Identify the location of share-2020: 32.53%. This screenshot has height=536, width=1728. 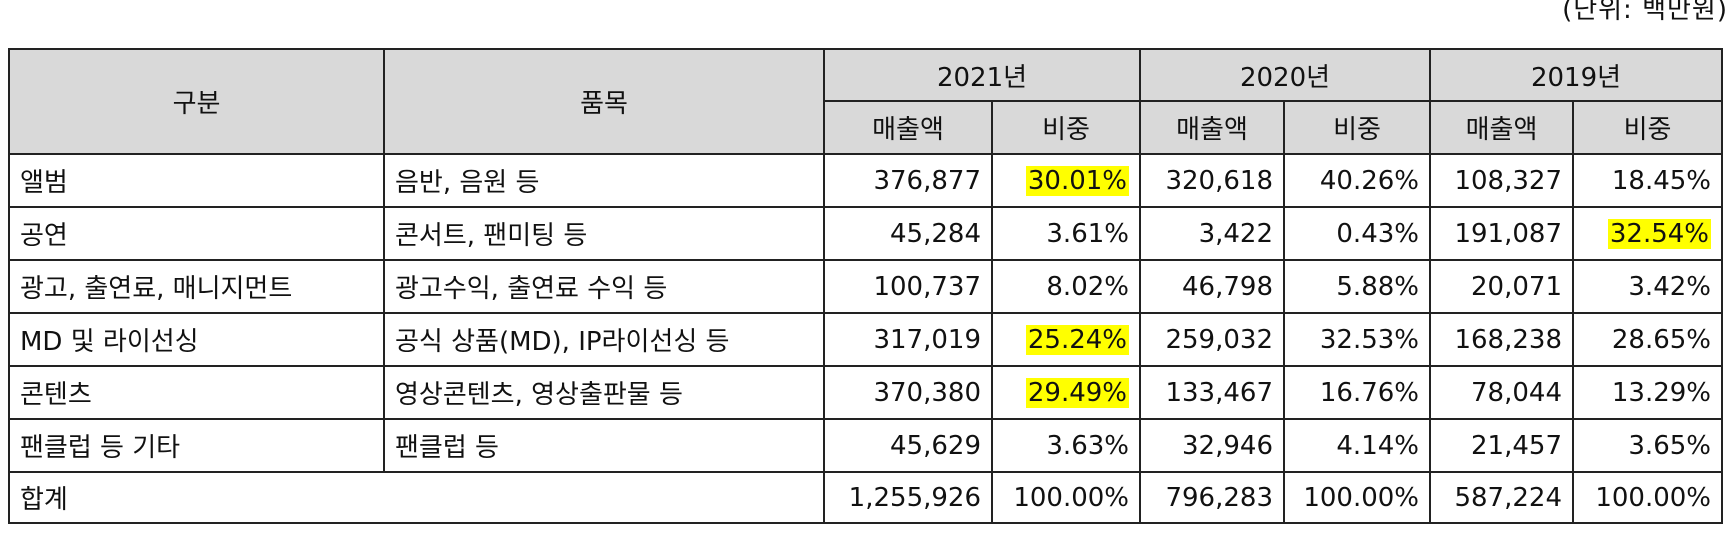
(1357, 339).